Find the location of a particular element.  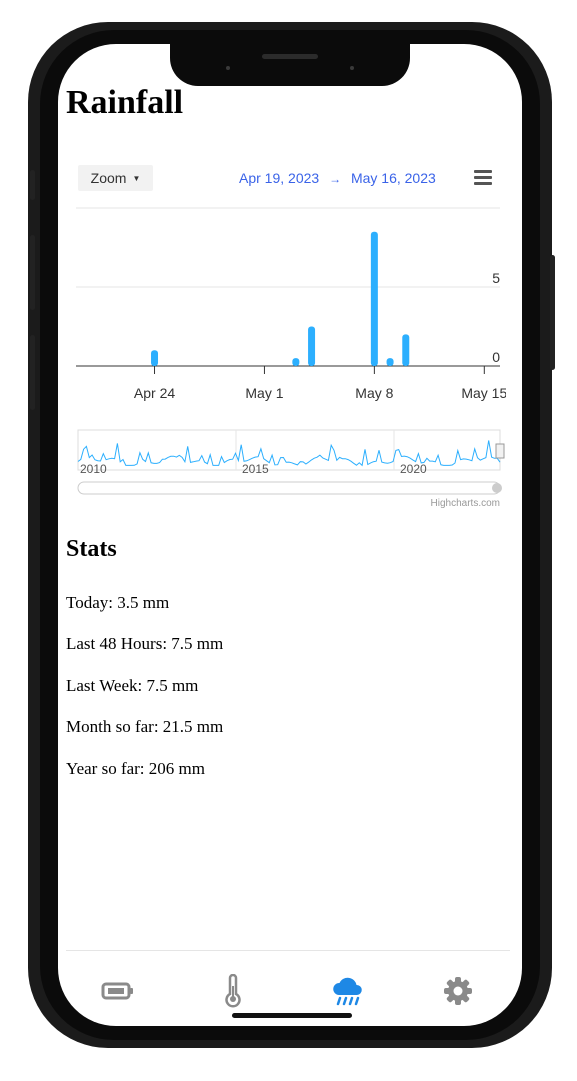

tab-temperature is located at coordinates (233, 991).